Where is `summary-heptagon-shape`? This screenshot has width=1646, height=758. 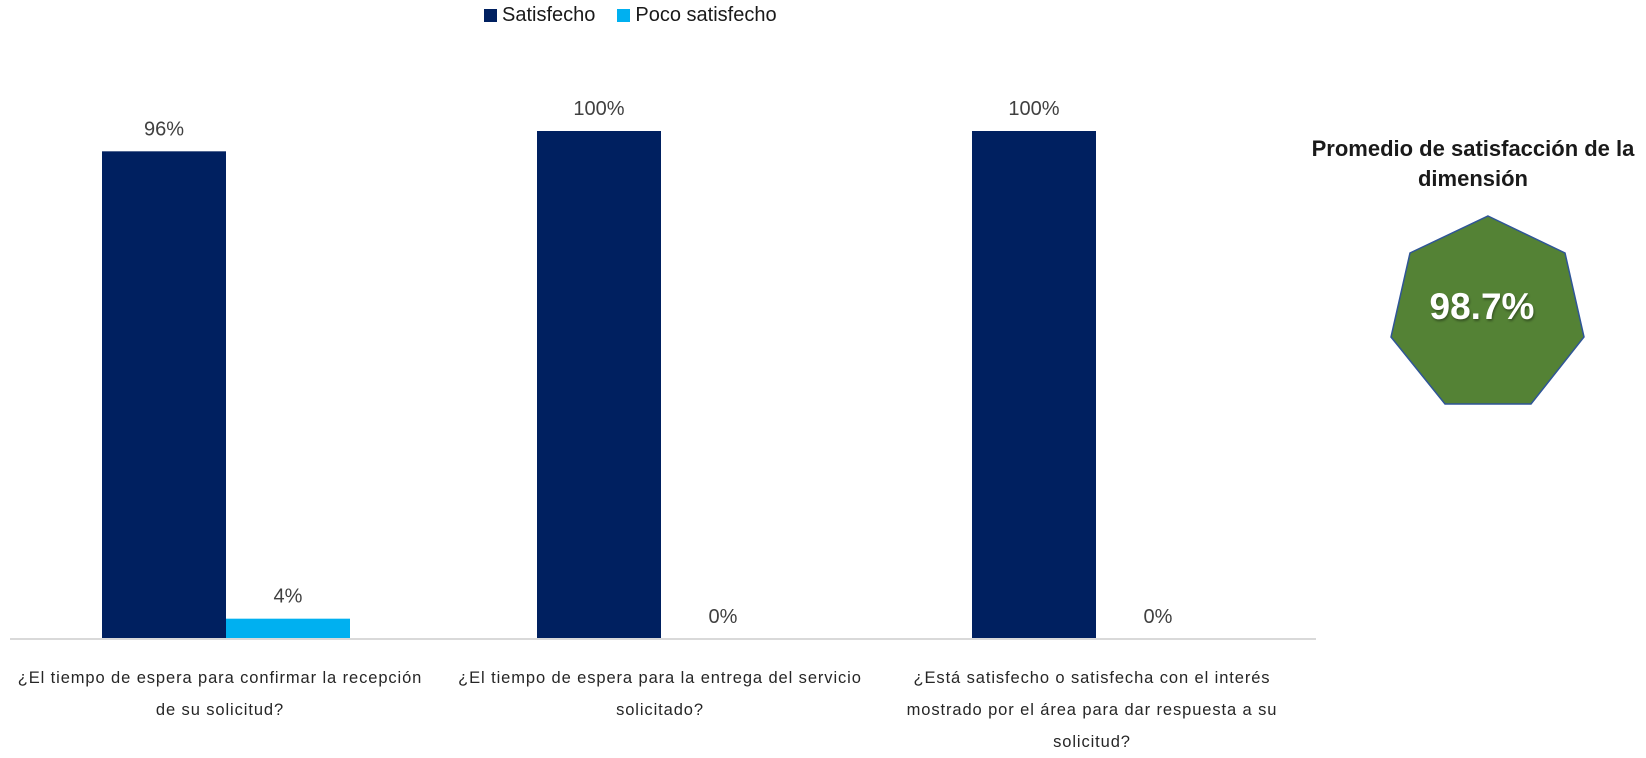 summary-heptagon-shape is located at coordinates (1487, 310).